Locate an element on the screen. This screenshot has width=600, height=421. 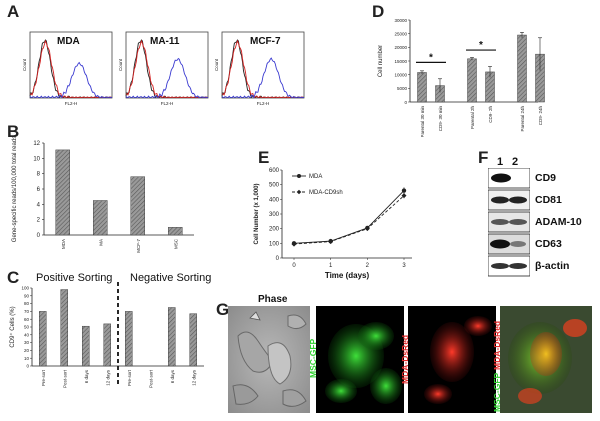
tick-label-y: 20000 is located at coordinates (400, 47).